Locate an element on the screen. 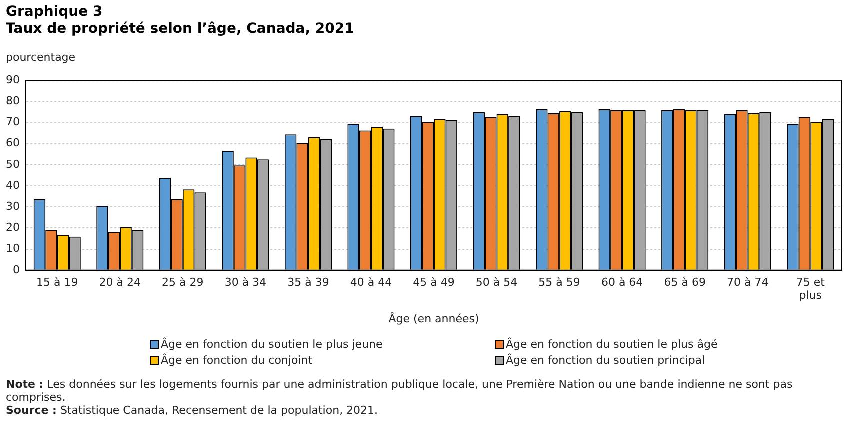 The width and height of the screenshot is (850, 422). legend-label: Âge en fonction du soutien le plus âgé is located at coordinates (612, 344).